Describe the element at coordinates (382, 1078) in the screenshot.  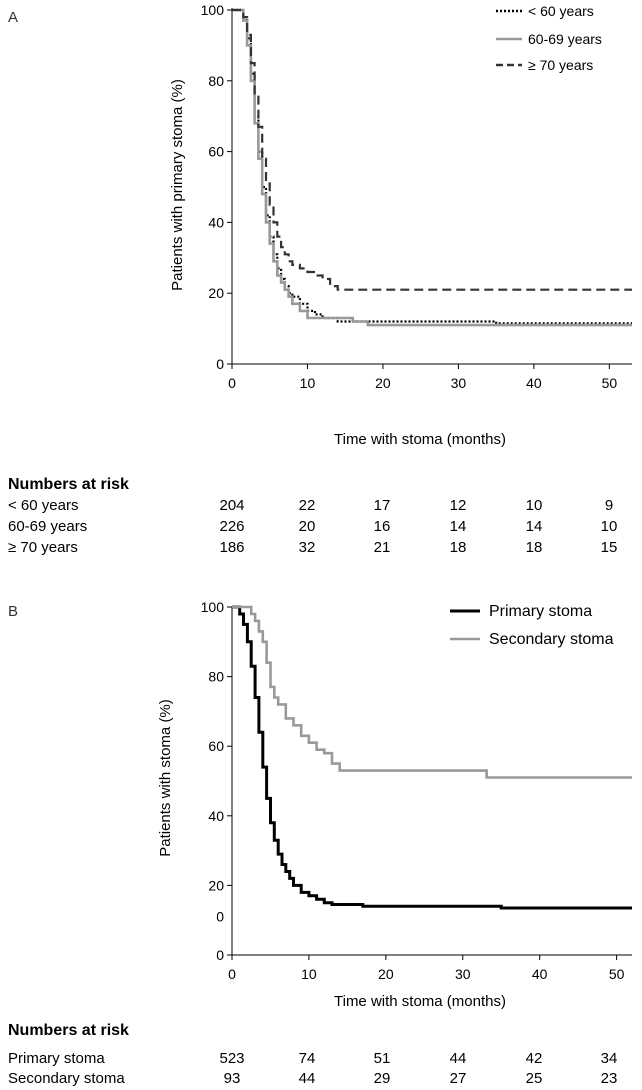
I see `risk-value: 29` at that location.